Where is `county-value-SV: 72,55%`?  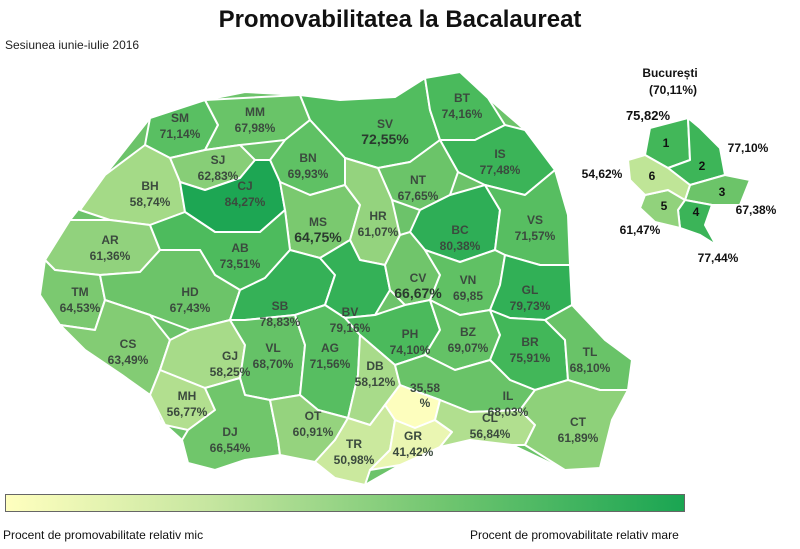
county-value-SV: 72,55% is located at coordinates (385, 139).